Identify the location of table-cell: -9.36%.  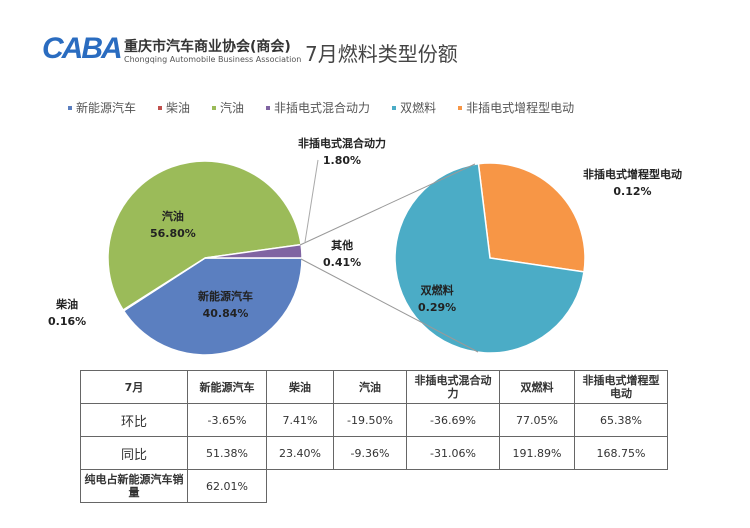
(370, 453).